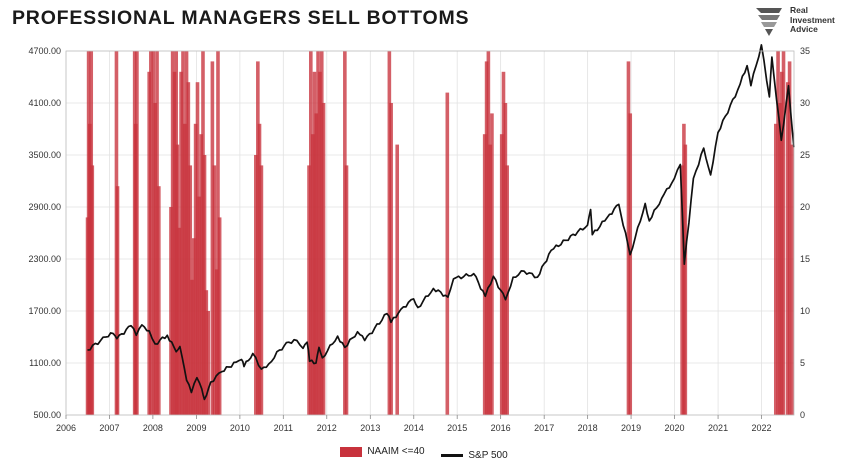 The height and width of the screenshot is (473, 848). What do you see at coordinates (327, 428) in the screenshot?
I see `x-tick-label: 2012` at bounding box center [327, 428].